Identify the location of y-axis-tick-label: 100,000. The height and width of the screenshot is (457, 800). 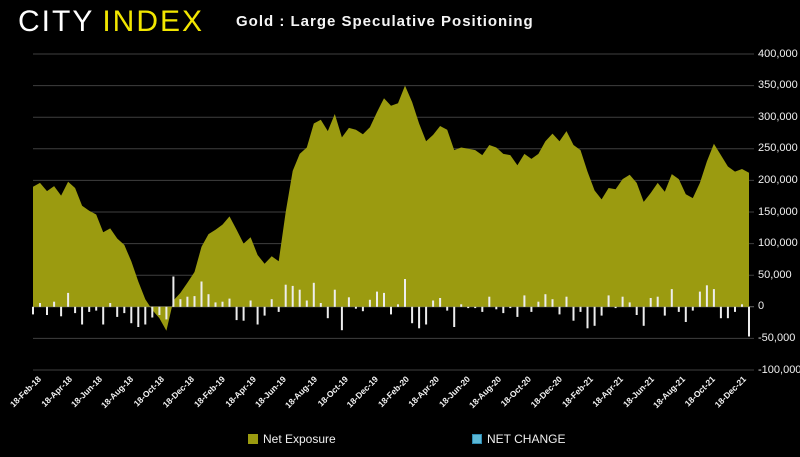
(778, 243).